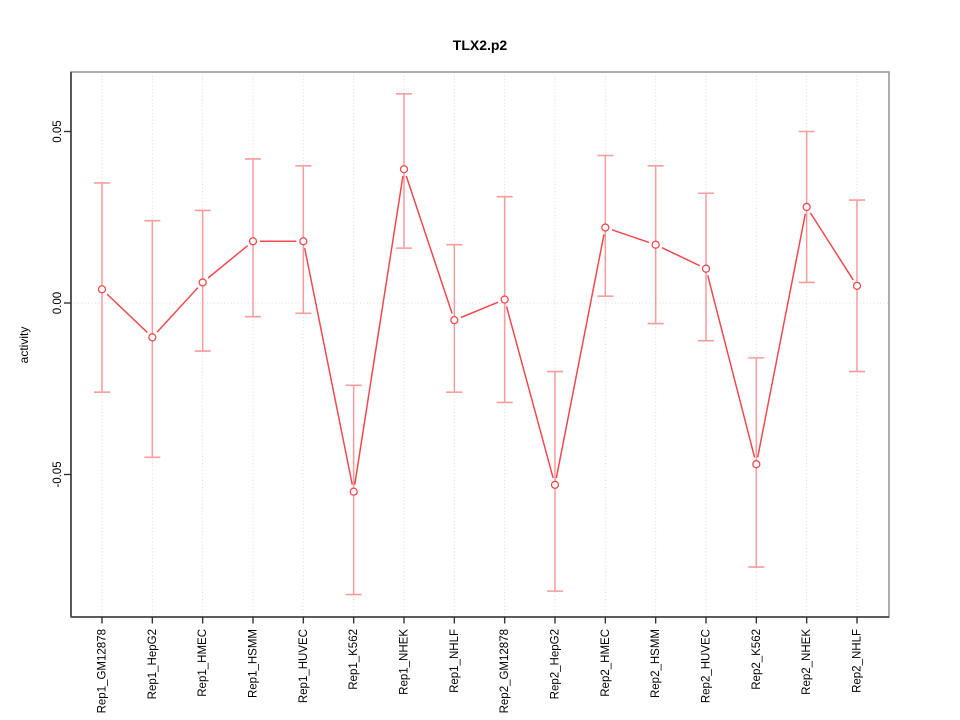 The width and height of the screenshot is (960, 720). I want to click on x-tick-label: Rep2_NHLF, so click(857, 661).